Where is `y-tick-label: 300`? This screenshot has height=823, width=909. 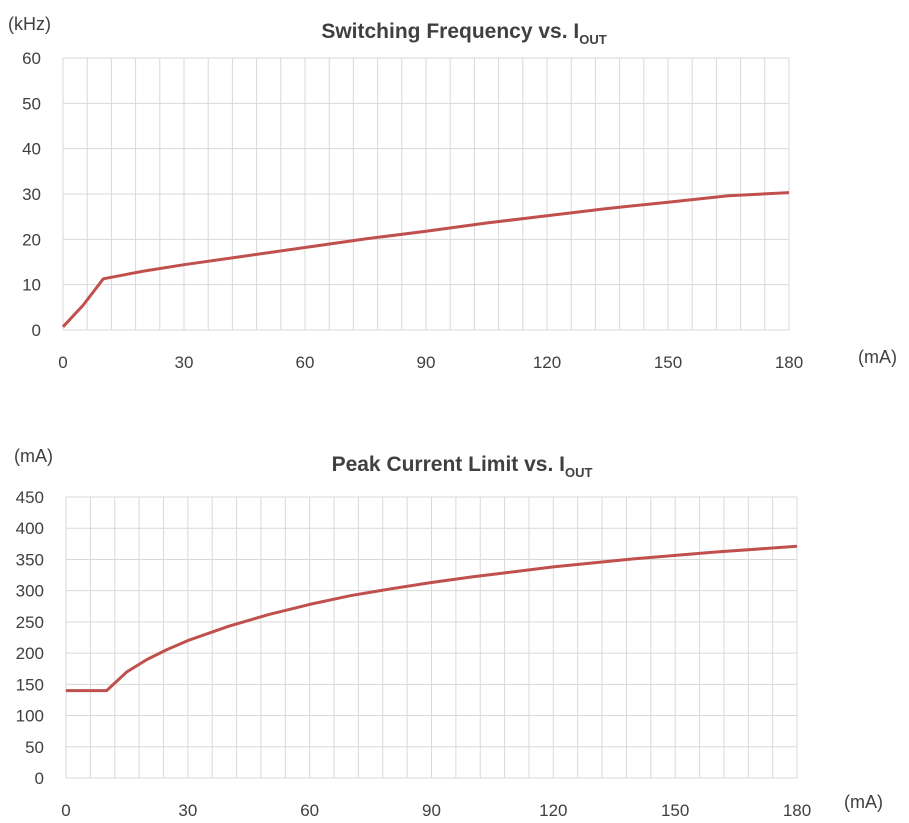 y-tick-label: 300 is located at coordinates (30, 591).